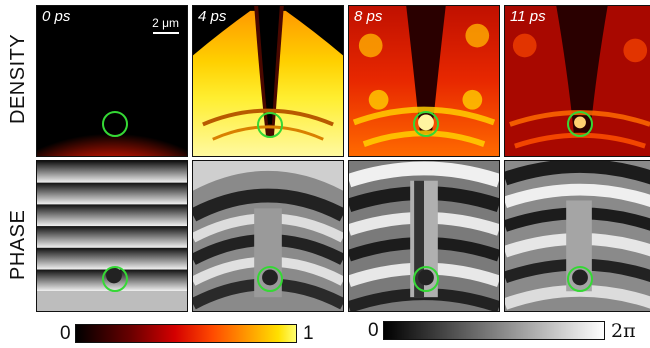  What do you see at coordinates (577, 81) in the screenshot?
I see `density-panel-11ps: 11 ps` at bounding box center [577, 81].